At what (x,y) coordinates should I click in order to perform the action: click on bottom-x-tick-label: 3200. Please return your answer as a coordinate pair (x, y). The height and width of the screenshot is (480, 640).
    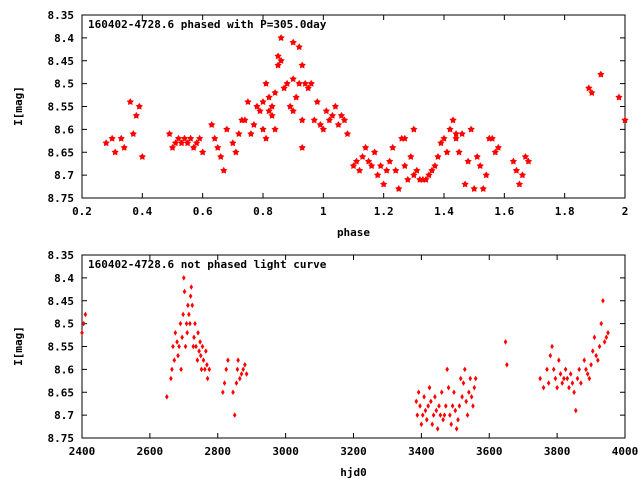
    Looking at the image, I should click on (353, 451).